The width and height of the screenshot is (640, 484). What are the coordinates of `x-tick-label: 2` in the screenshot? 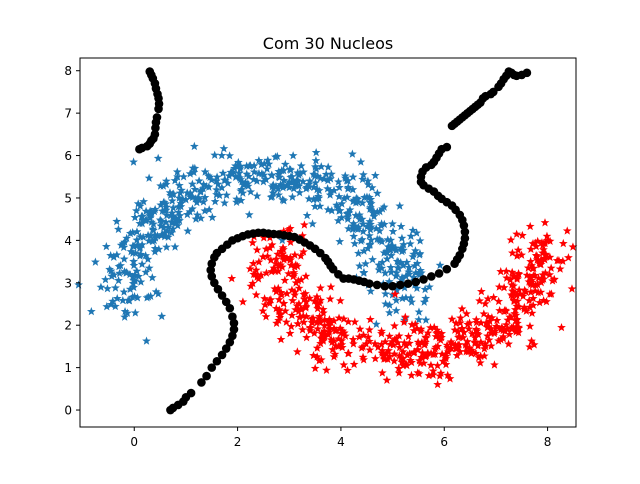 It's located at (238, 442).